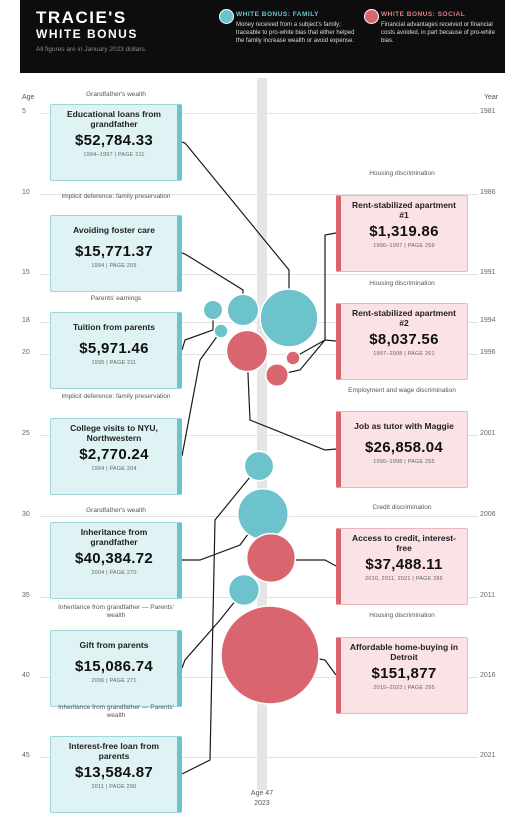  What do you see at coordinates (24, 111) in the screenshot?
I see `age-tick-label: 5` at bounding box center [24, 111].